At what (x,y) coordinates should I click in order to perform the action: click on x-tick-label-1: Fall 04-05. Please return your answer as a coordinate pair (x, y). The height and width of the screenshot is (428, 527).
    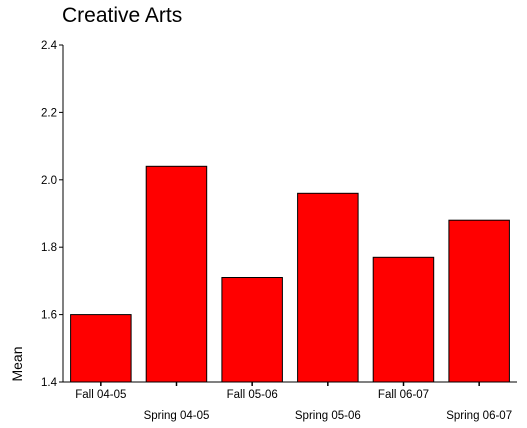
    Looking at the image, I should click on (100, 395).